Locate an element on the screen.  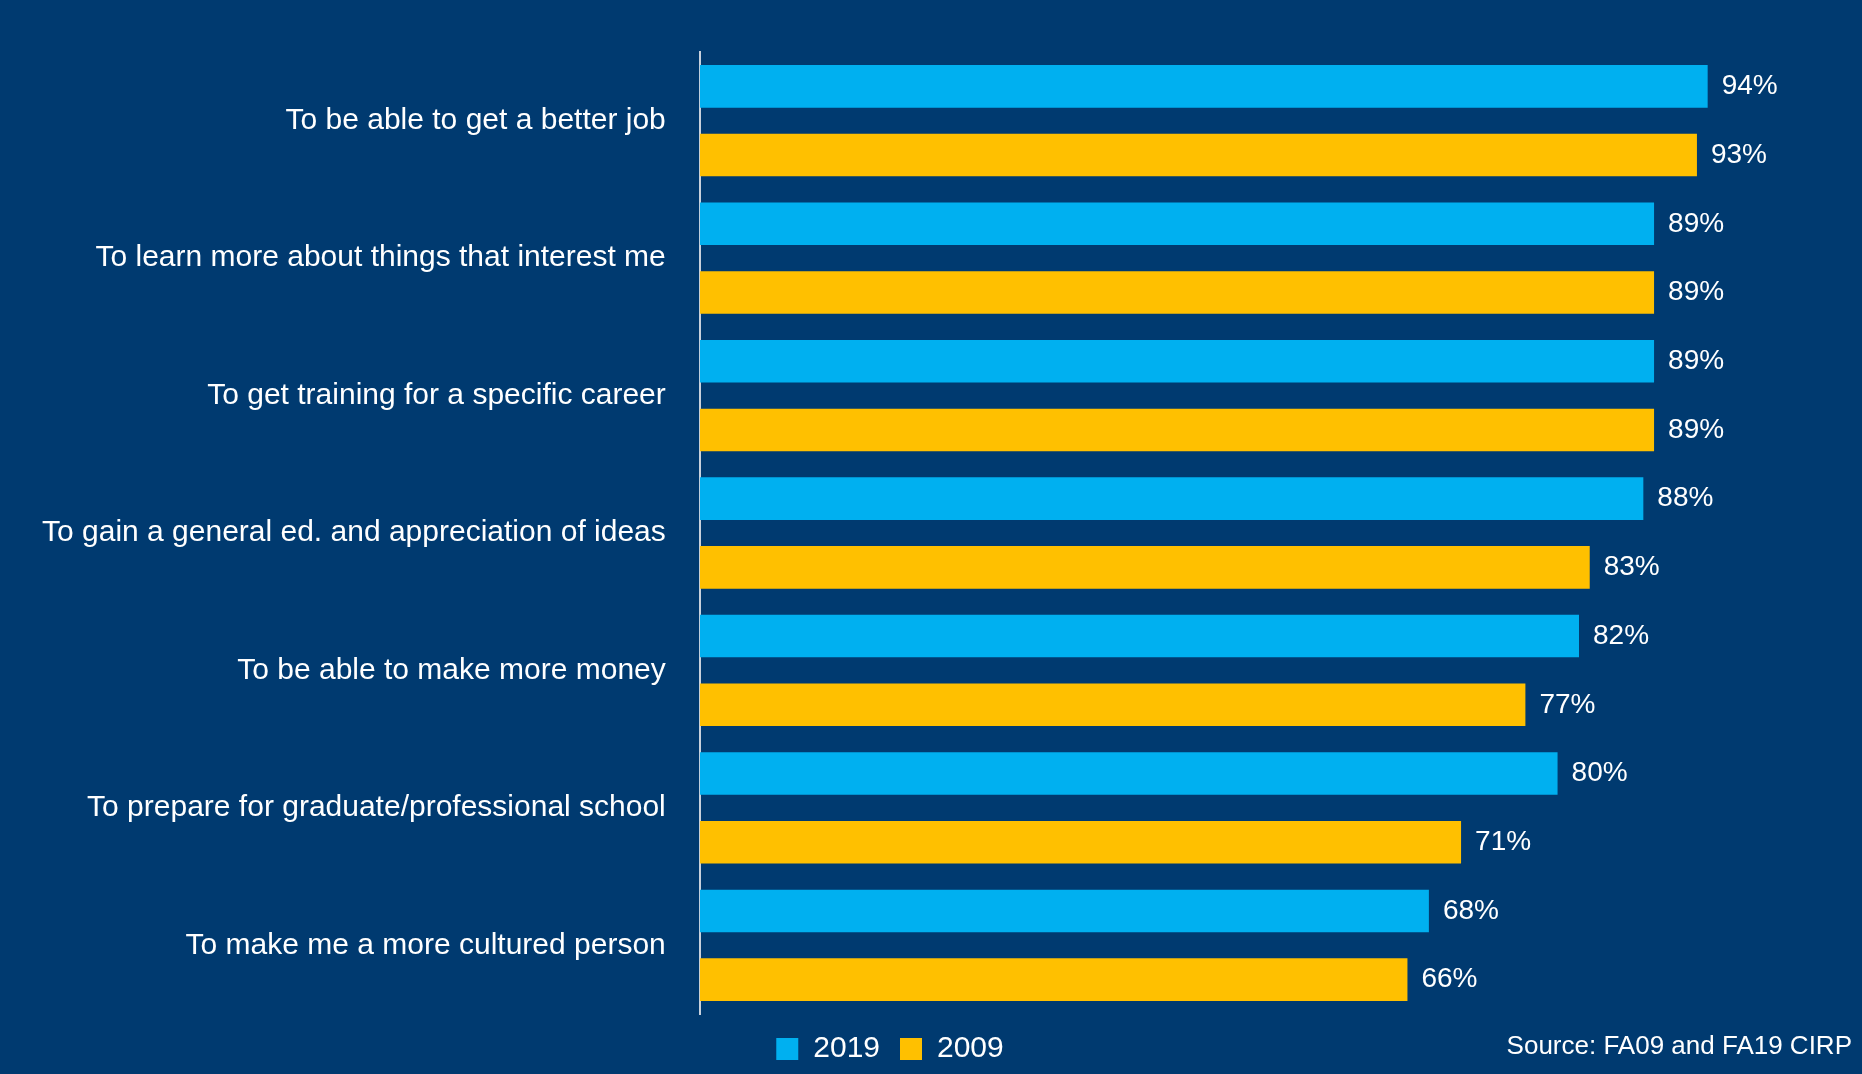
y-tick-label: To be able to make more money is located at coordinates (451, 668).